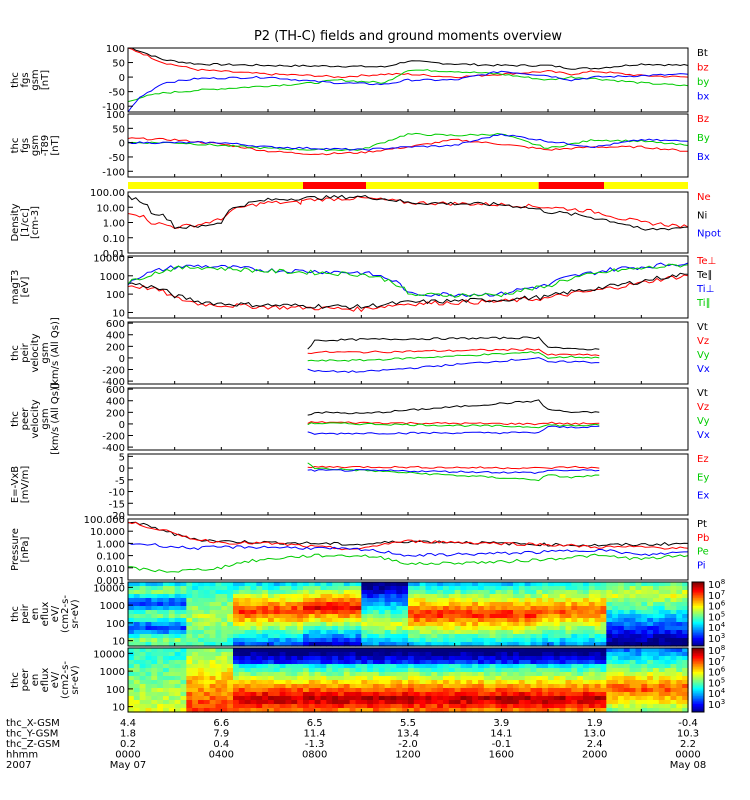 This screenshot has width=750, height=800. I want to click on ephemeris-value: 6.6, so click(221, 723).